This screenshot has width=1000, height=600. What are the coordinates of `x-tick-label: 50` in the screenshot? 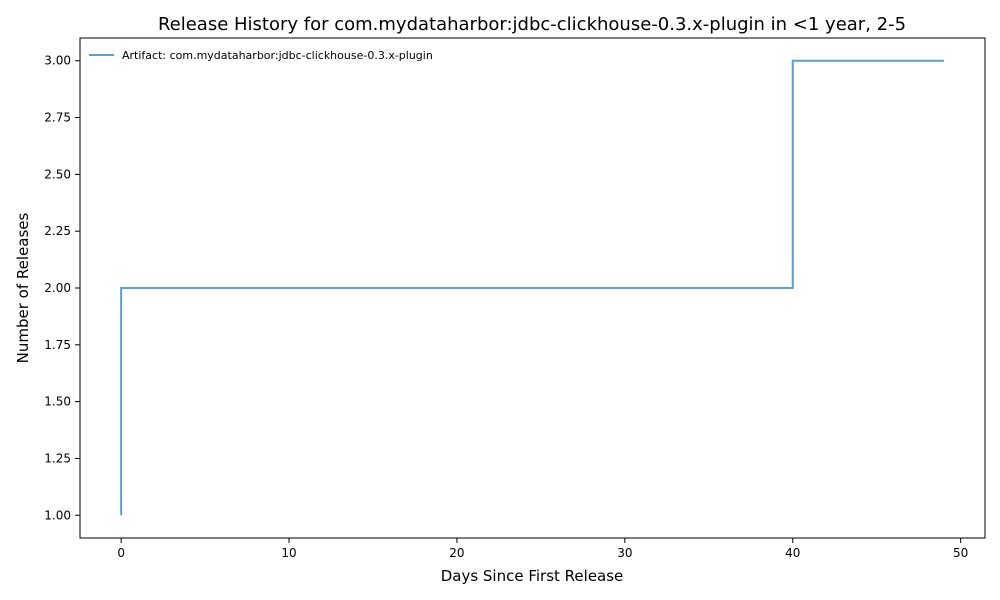 It's located at (960, 553).